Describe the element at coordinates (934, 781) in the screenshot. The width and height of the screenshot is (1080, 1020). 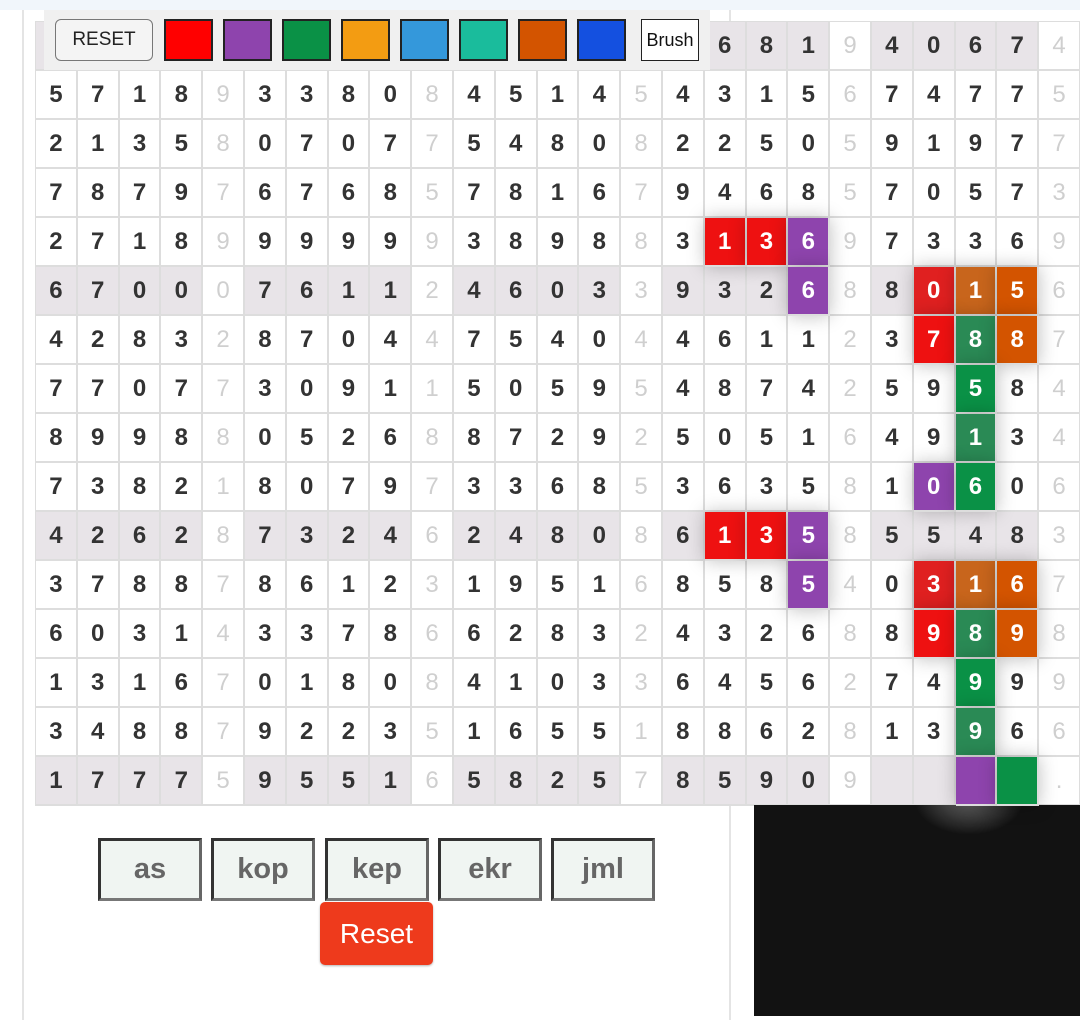
I see `grid-cell` at that location.